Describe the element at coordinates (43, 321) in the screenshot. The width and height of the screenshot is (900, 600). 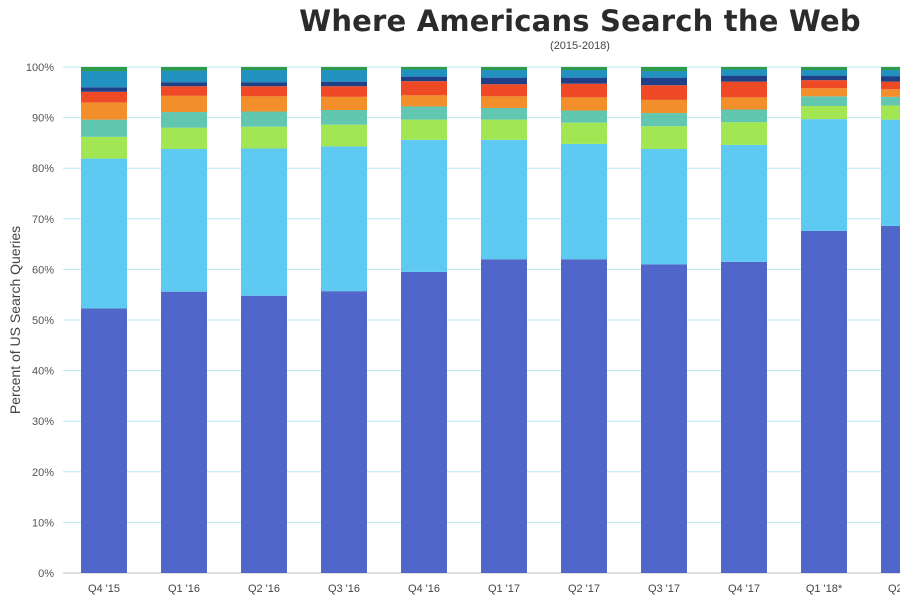
I see `y-tick-label: 50%` at that location.